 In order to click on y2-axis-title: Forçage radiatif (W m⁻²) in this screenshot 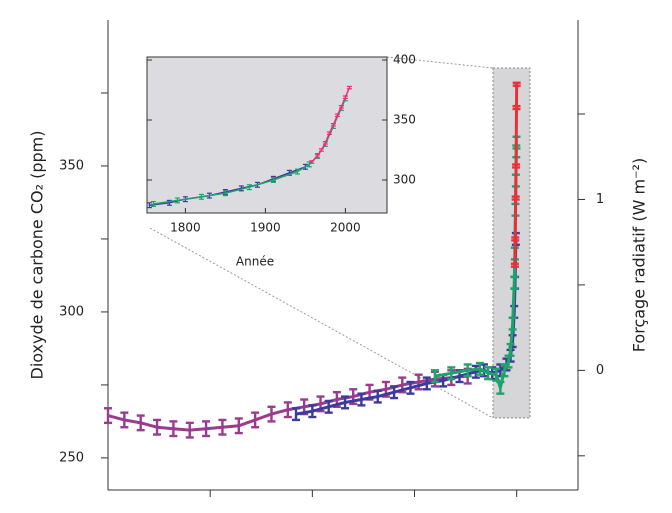, I will do `click(639, 255)`.